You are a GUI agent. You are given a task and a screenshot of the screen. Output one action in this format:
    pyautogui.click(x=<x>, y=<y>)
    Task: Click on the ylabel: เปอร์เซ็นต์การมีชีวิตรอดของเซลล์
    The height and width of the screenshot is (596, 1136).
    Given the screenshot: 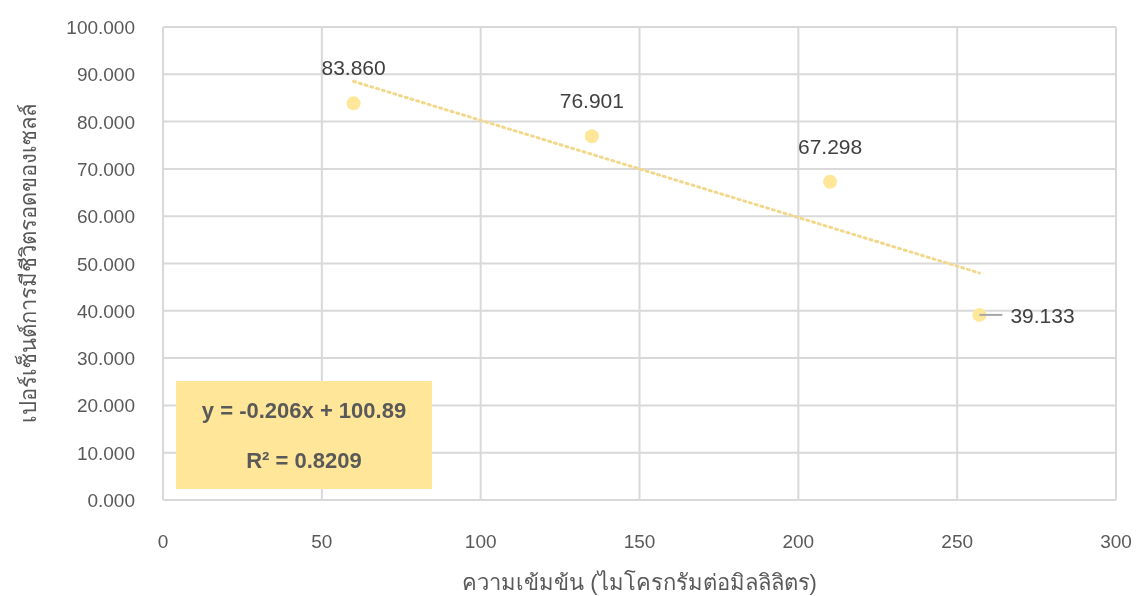 What is the action you would take?
    pyautogui.click(x=28, y=263)
    